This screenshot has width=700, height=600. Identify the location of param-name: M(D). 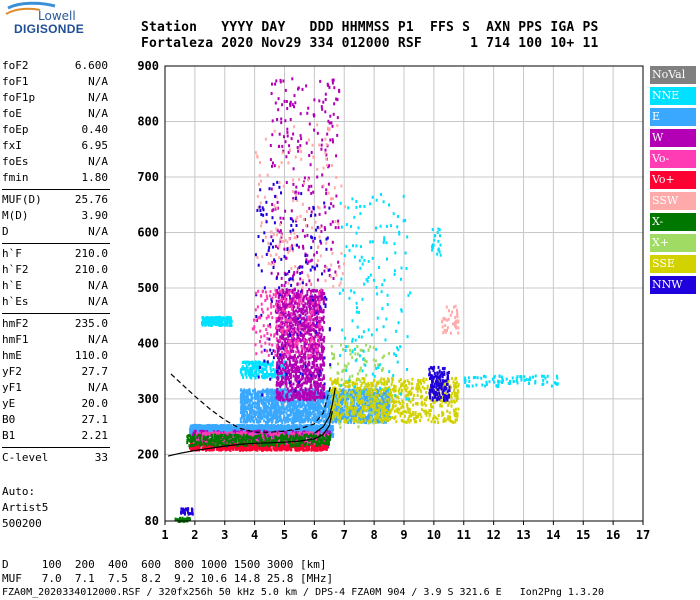
(15, 215).